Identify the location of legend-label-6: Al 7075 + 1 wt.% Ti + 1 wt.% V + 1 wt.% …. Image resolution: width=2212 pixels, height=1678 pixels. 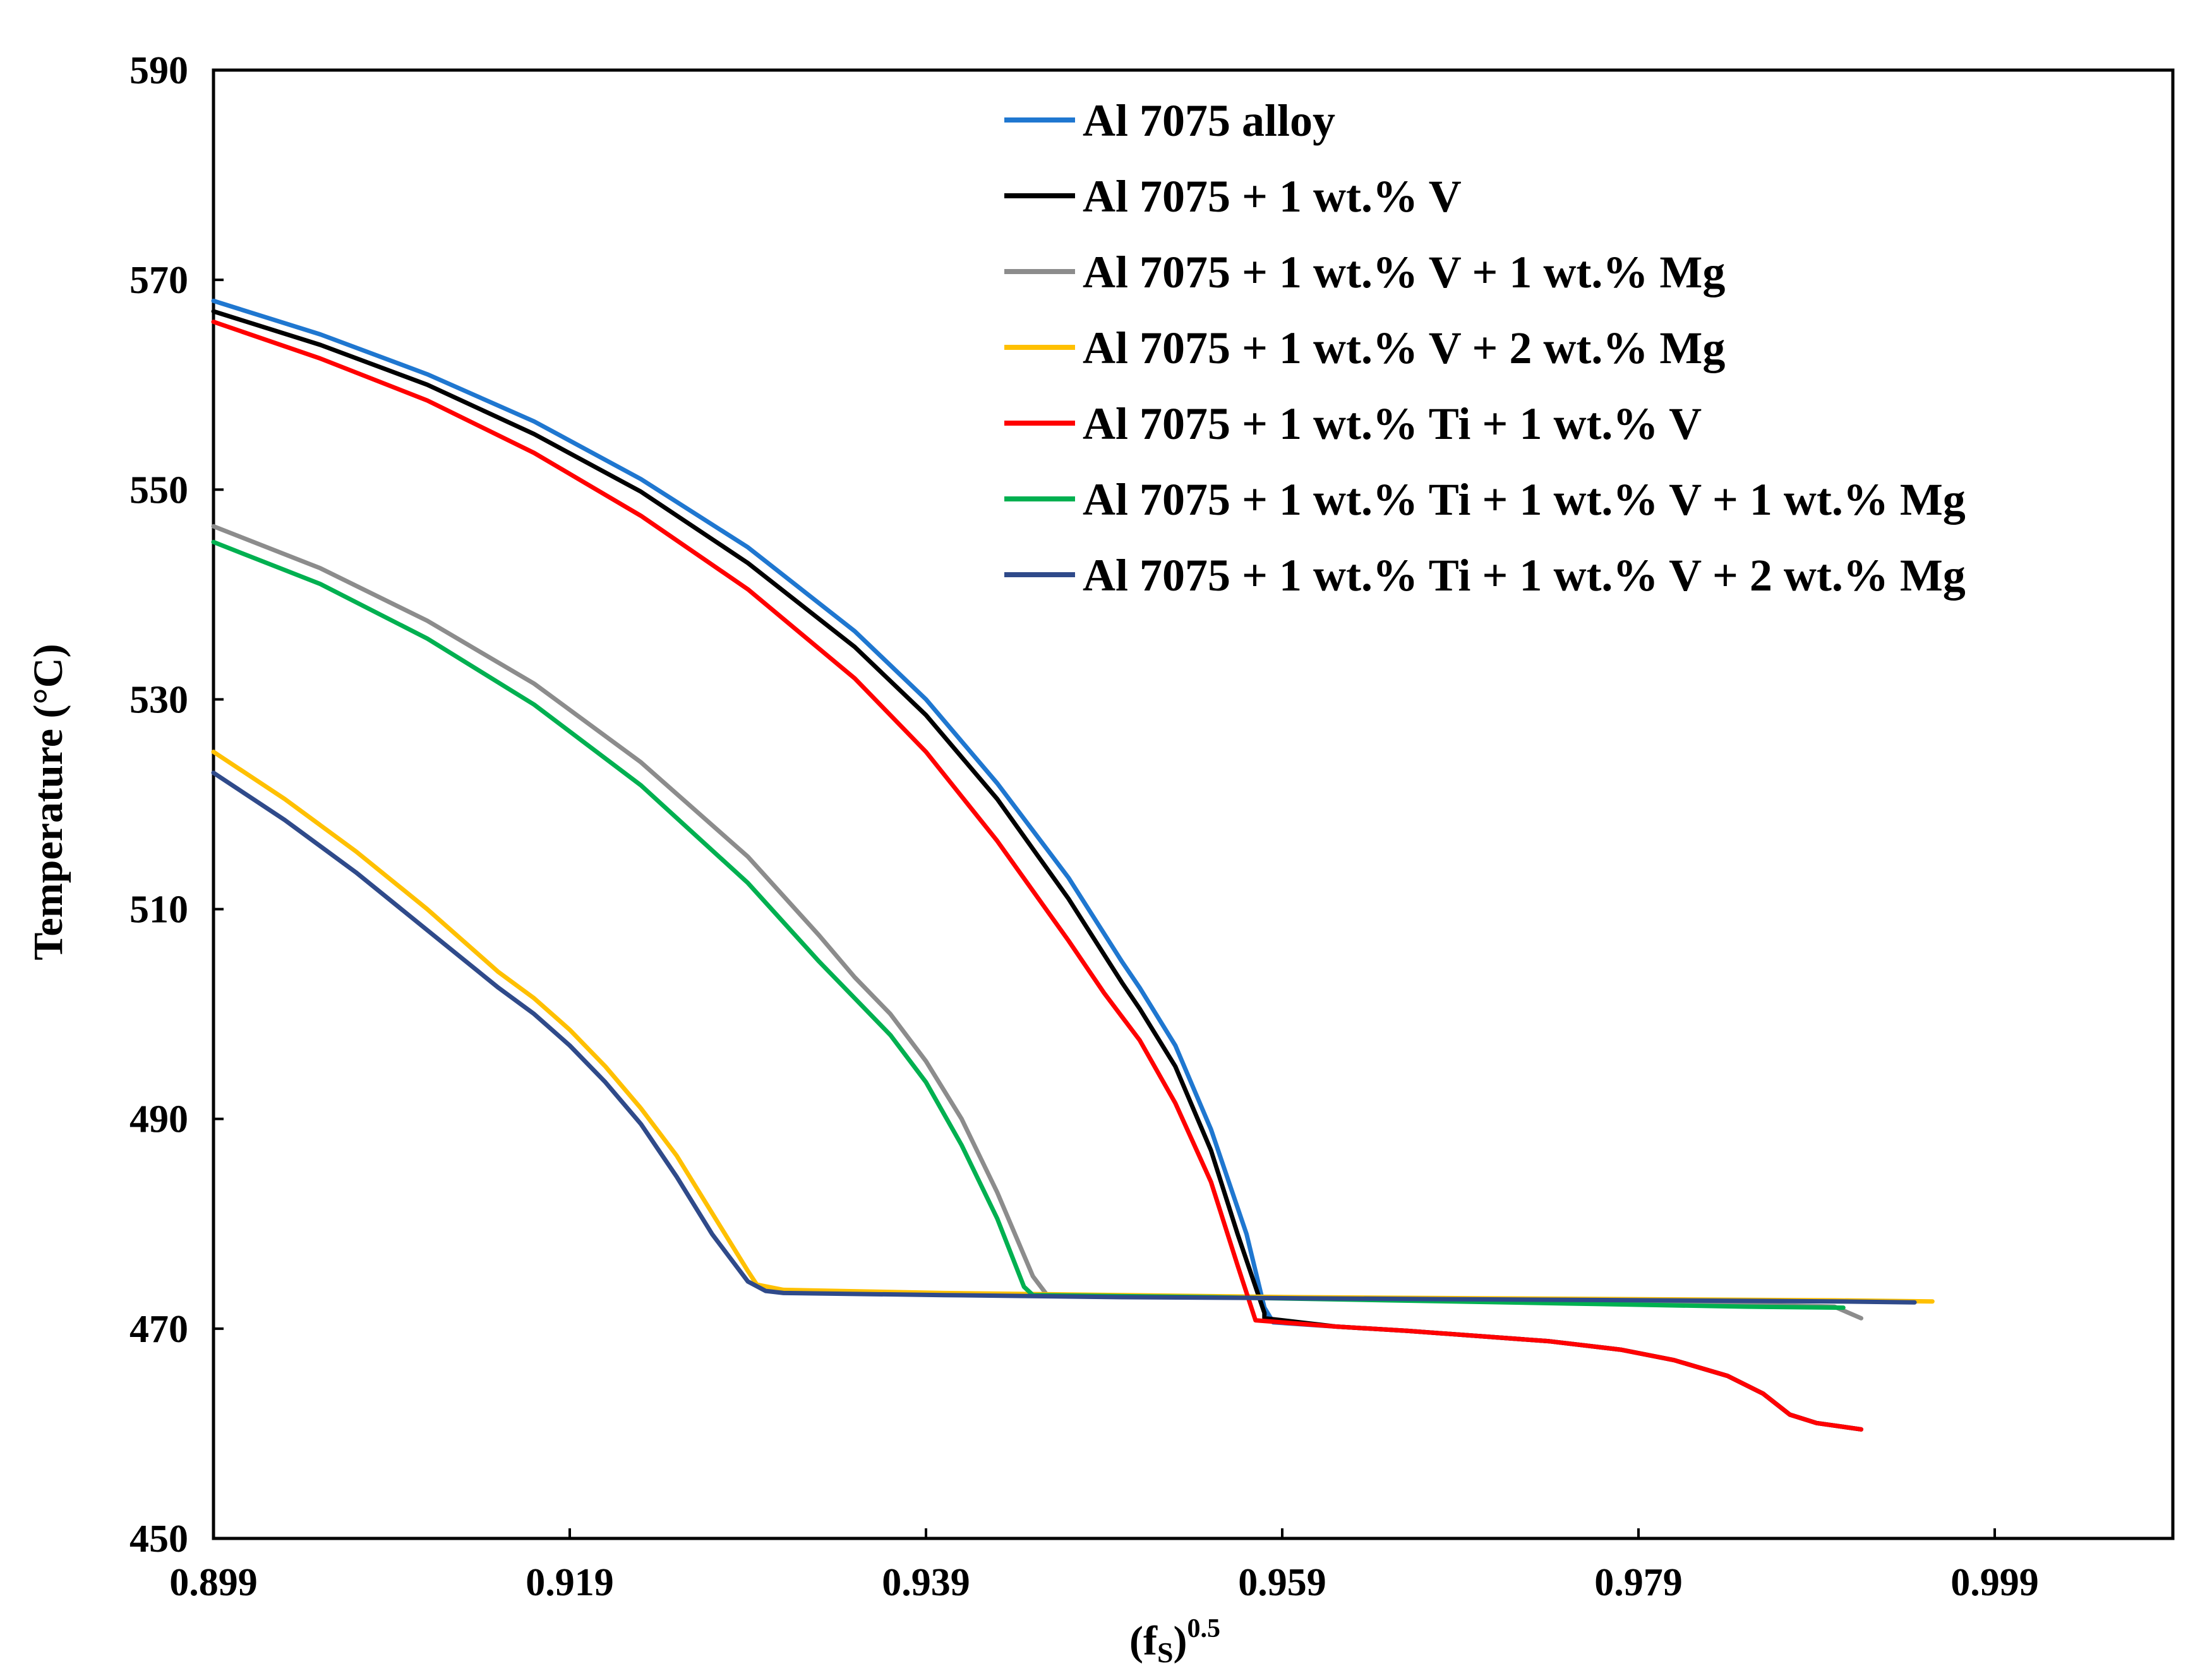
(1524, 499).